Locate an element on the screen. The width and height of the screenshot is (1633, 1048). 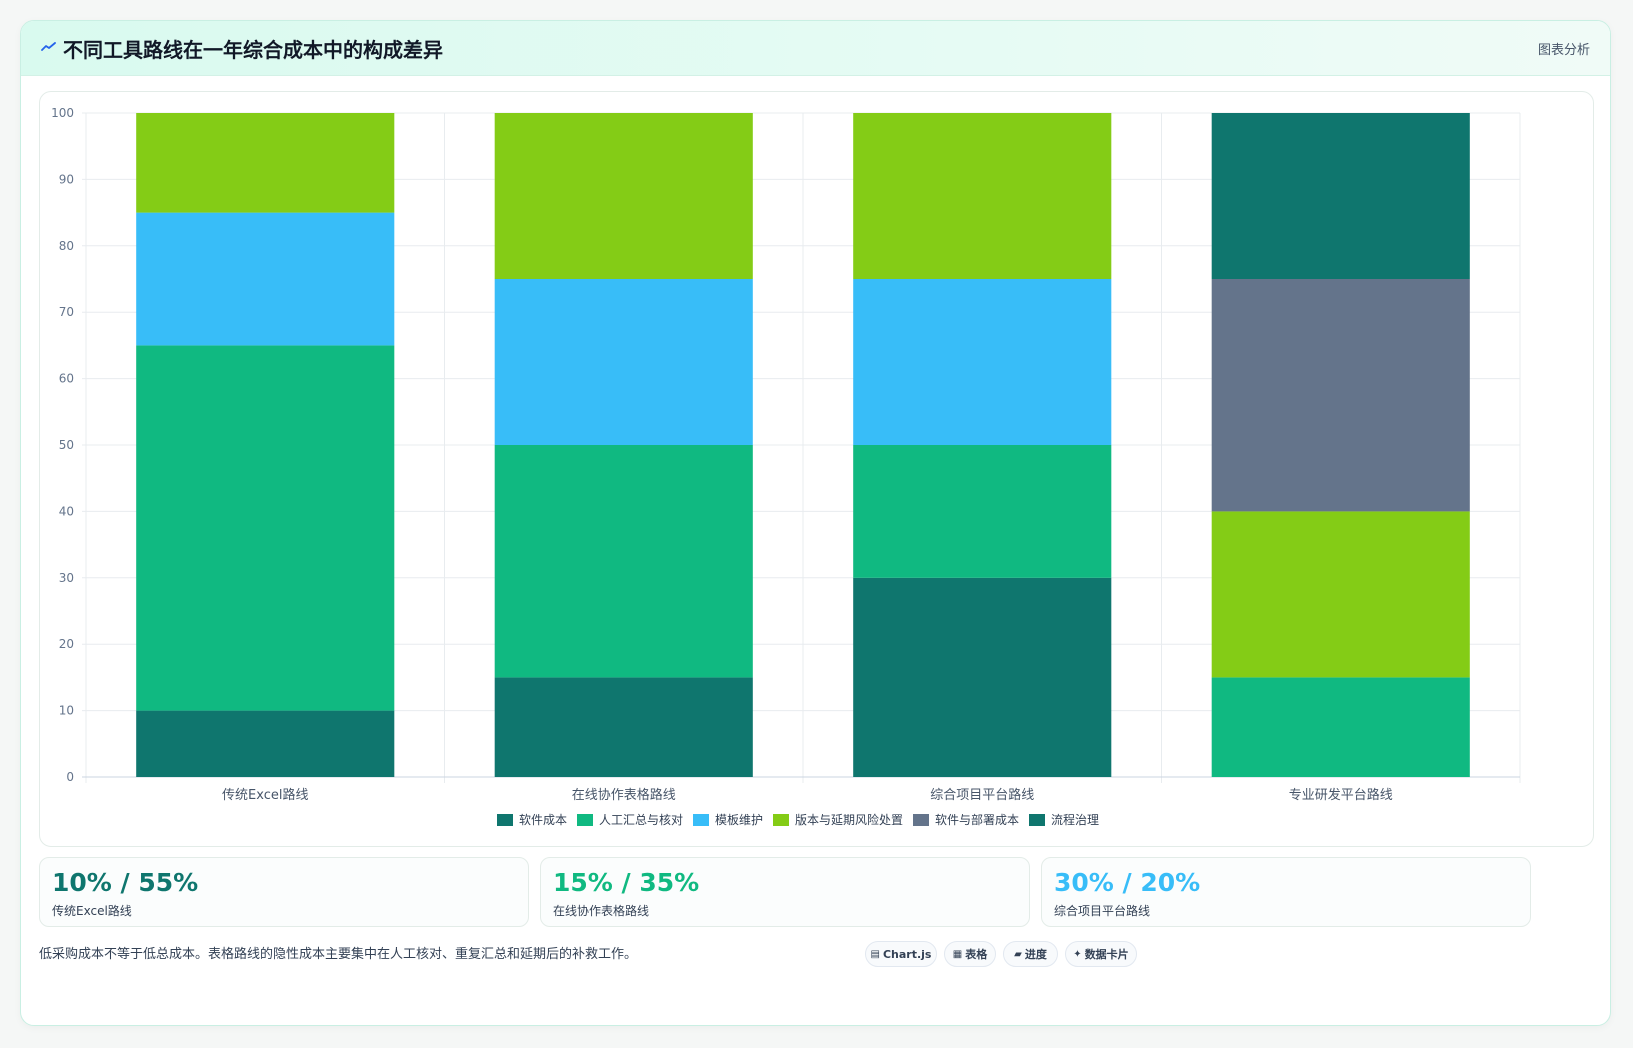
legend-label: 软件与部署成本 is located at coordinates (977, 819).